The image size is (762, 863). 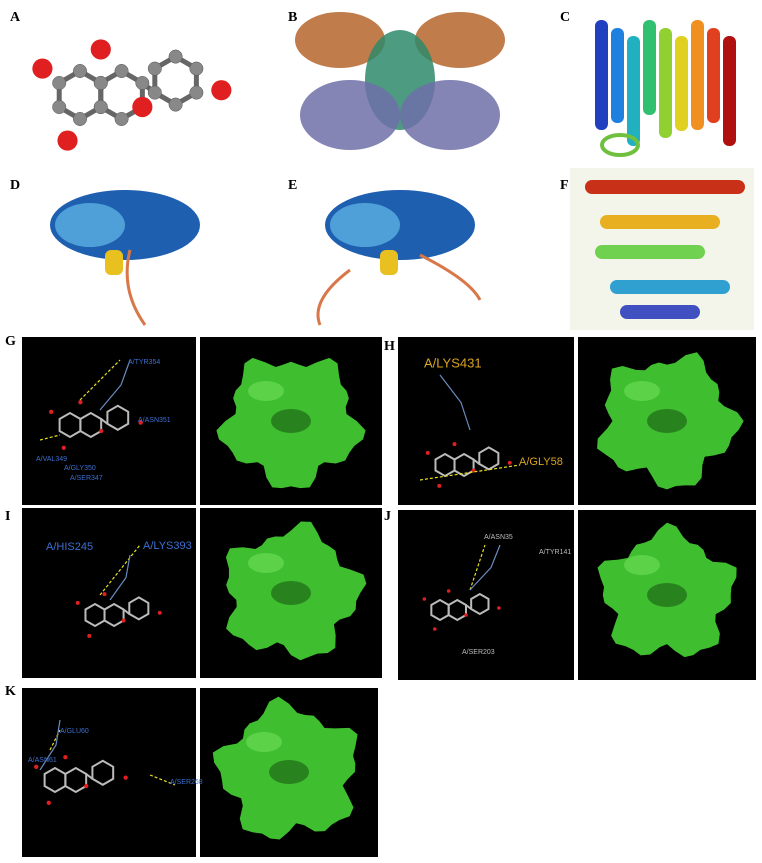 I want to click on panel-letter: H, so click(x=389, y=346).